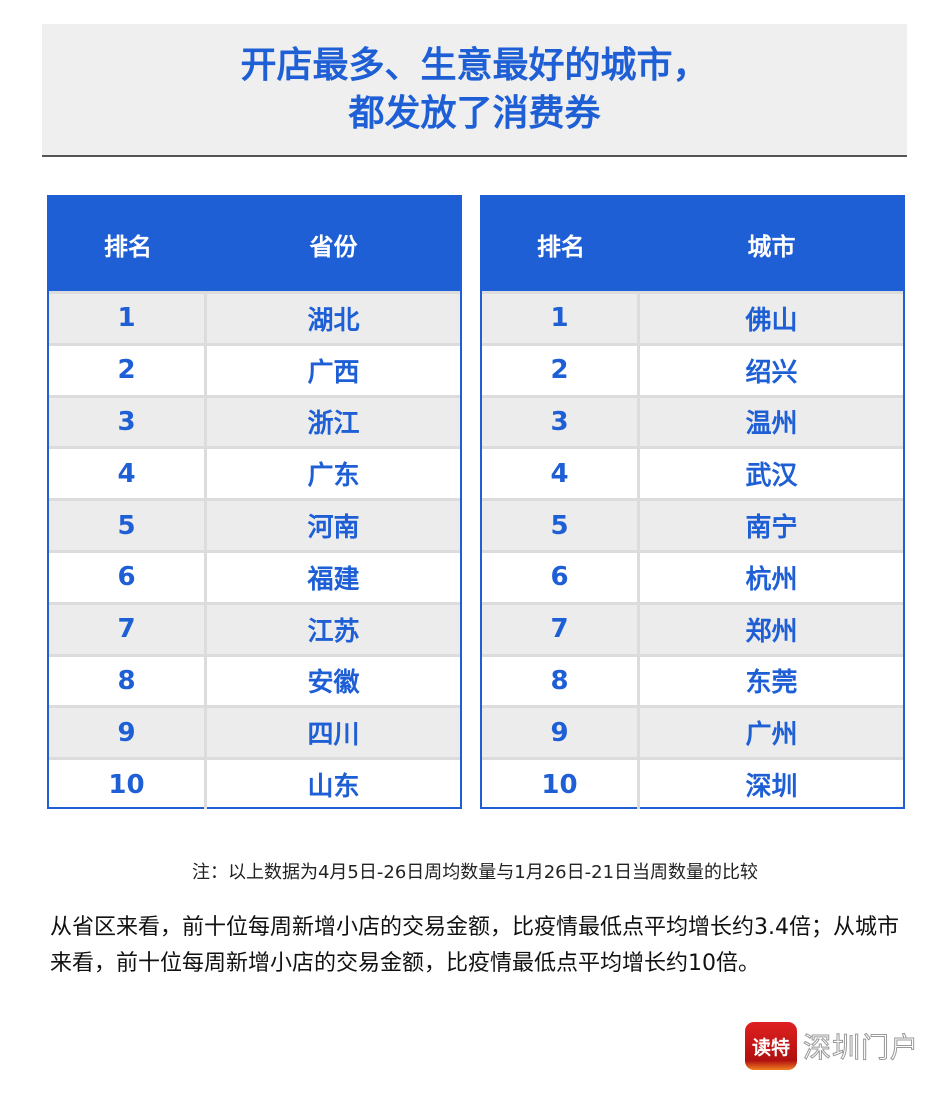 The image size is (950, 1097). I want to click on table-row: 7 江苏, so click(254, 627).